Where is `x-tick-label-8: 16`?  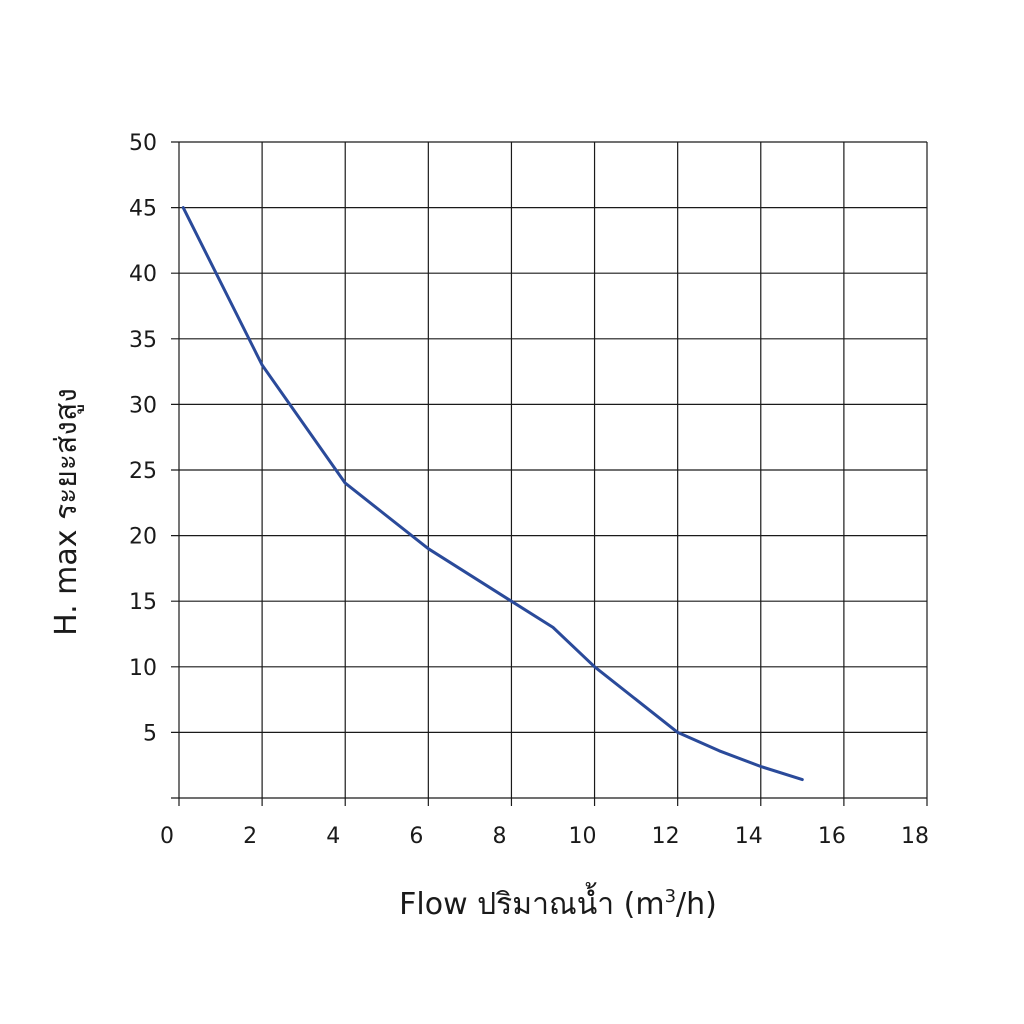 x-tick-label-8: 16 is located at coordinates (832, 836).